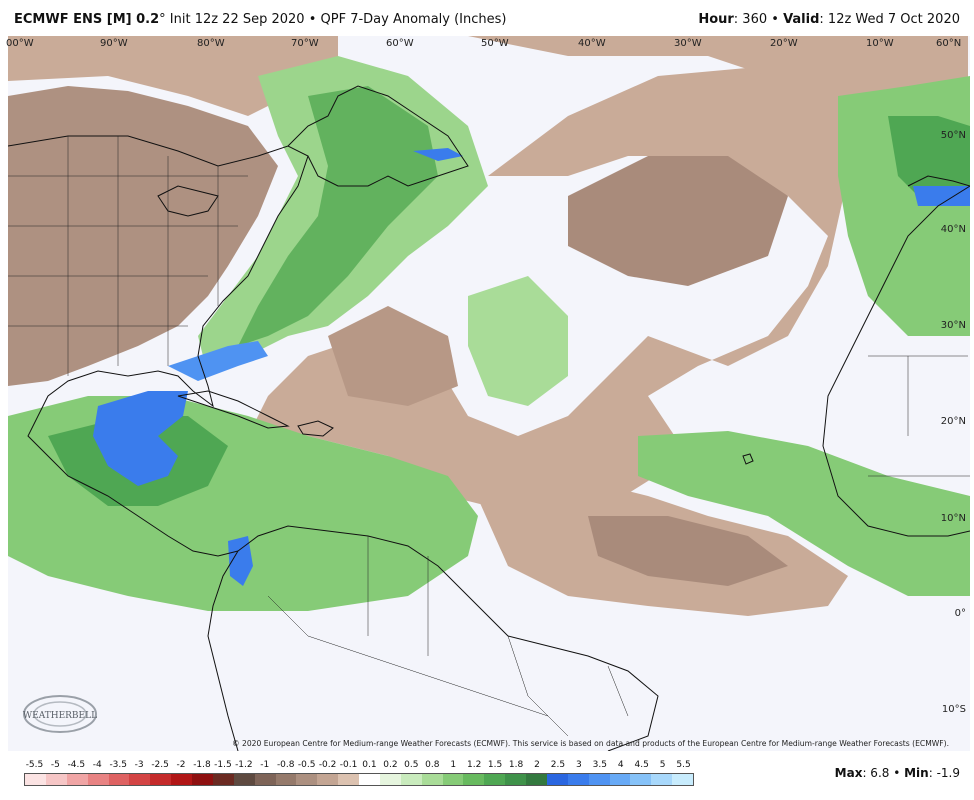  I want to click on coastline-iberia, so click(938, 181).